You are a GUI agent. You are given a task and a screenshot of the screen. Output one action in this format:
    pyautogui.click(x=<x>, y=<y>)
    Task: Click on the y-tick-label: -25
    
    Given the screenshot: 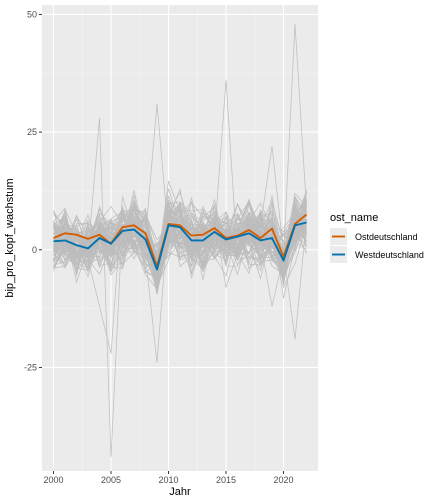 What is the action you would take?
    pyautogui.click(x=30, y=367)
    